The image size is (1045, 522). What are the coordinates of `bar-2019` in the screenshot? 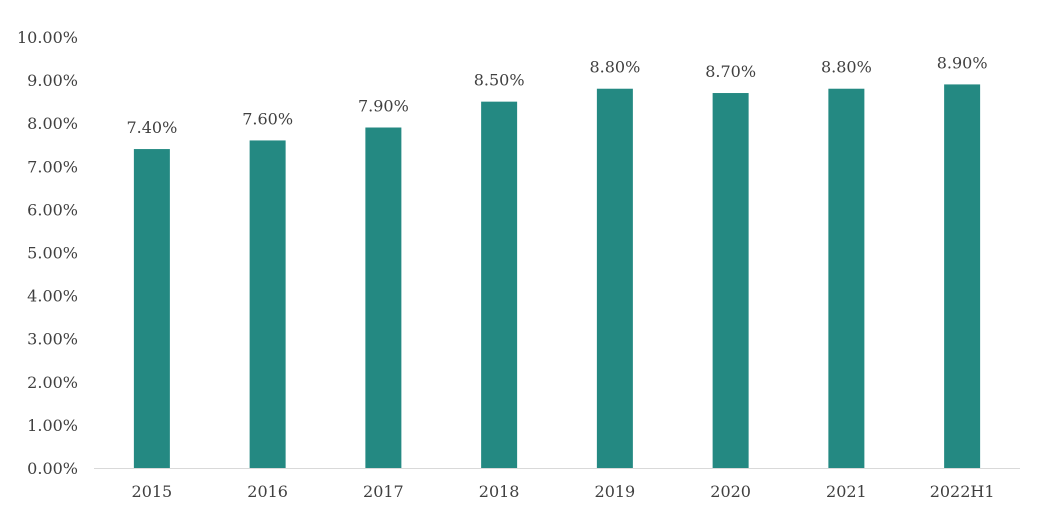 It's located at (614, 278).